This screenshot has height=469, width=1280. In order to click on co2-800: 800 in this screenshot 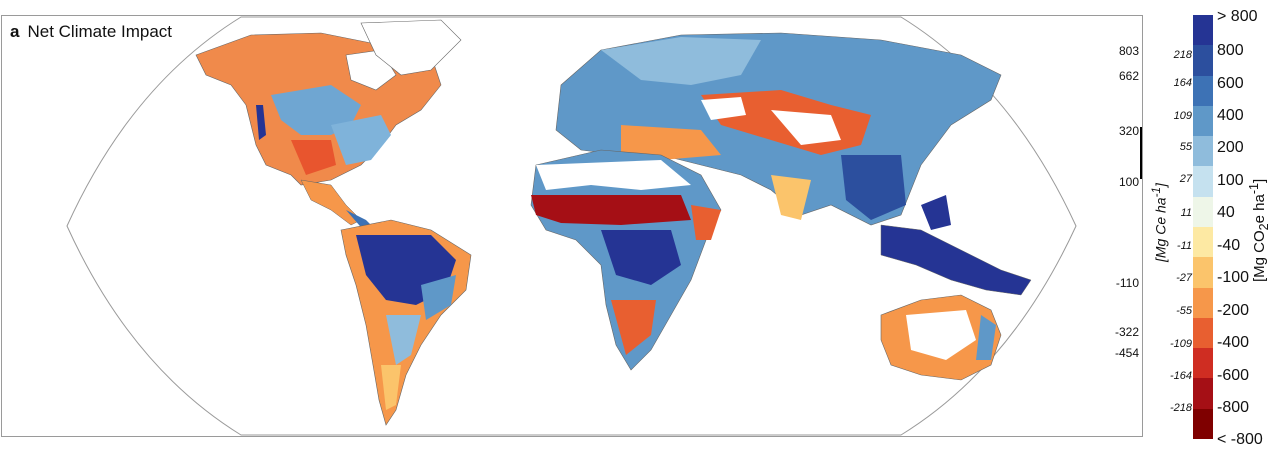, I will do `click(1230, 50)`.